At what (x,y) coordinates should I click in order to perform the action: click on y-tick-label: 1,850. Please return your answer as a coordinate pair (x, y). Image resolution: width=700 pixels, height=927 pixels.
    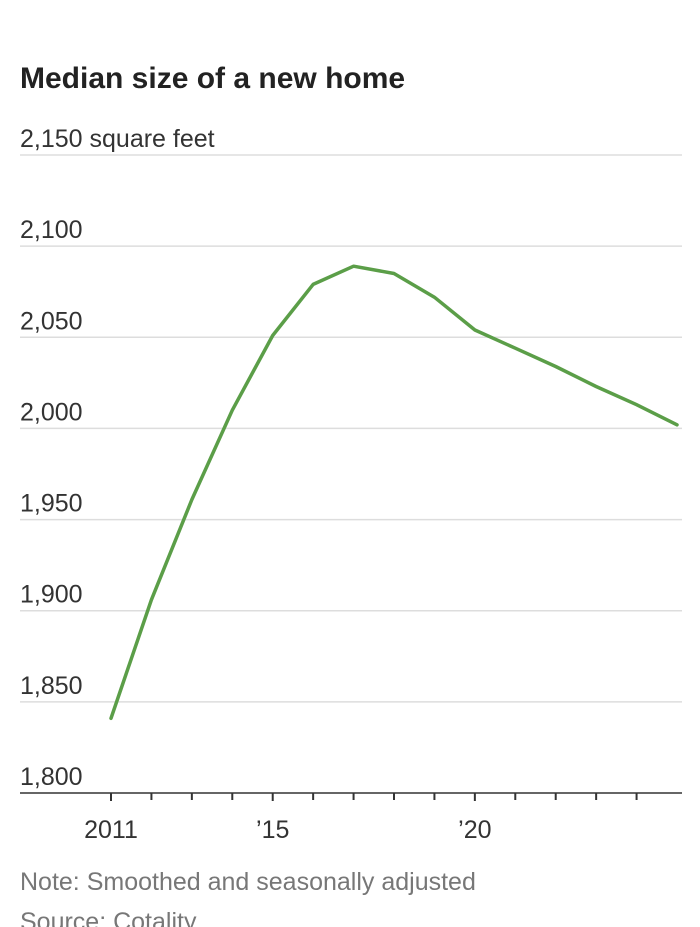
    Looking at the image, I should click on (51, 686).